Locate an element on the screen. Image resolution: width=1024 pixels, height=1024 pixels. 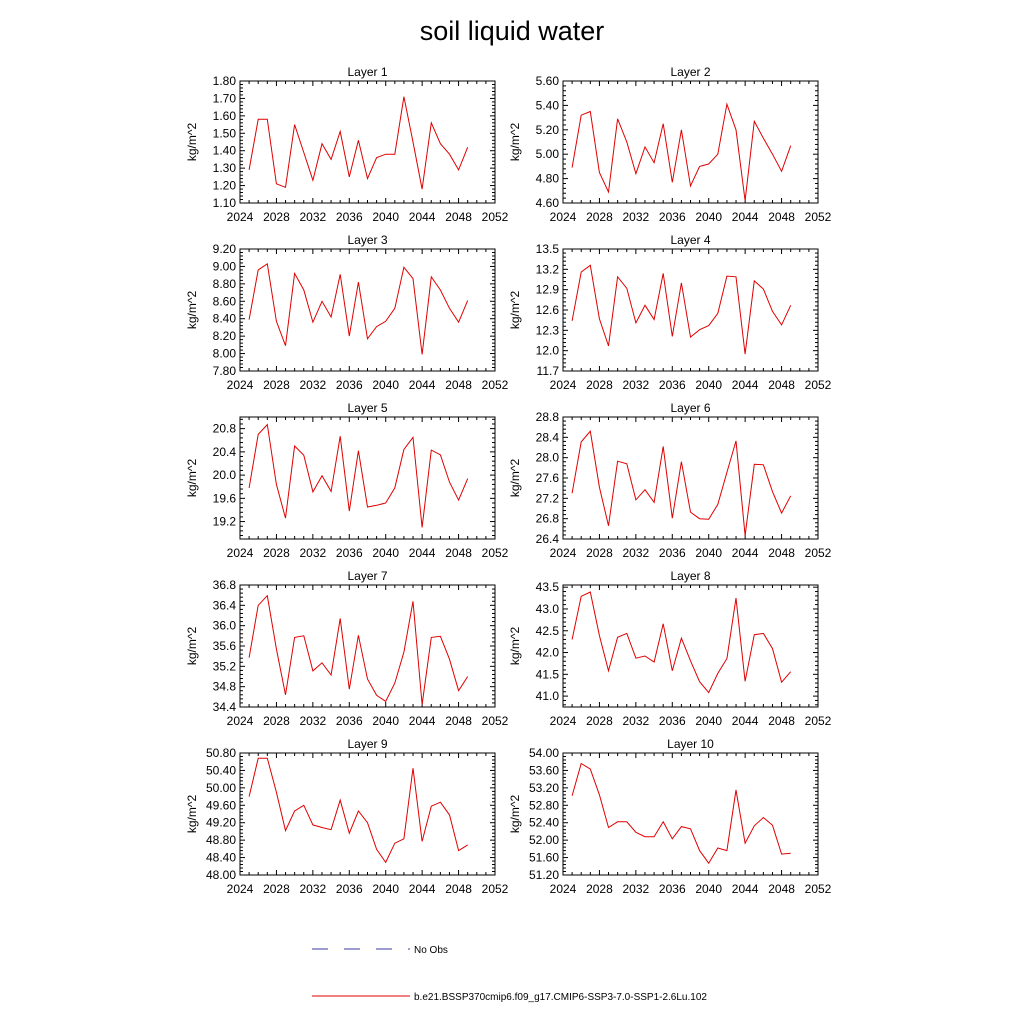
layer-10-ytick-label: 52.80 is located at coordinates (544, 805).